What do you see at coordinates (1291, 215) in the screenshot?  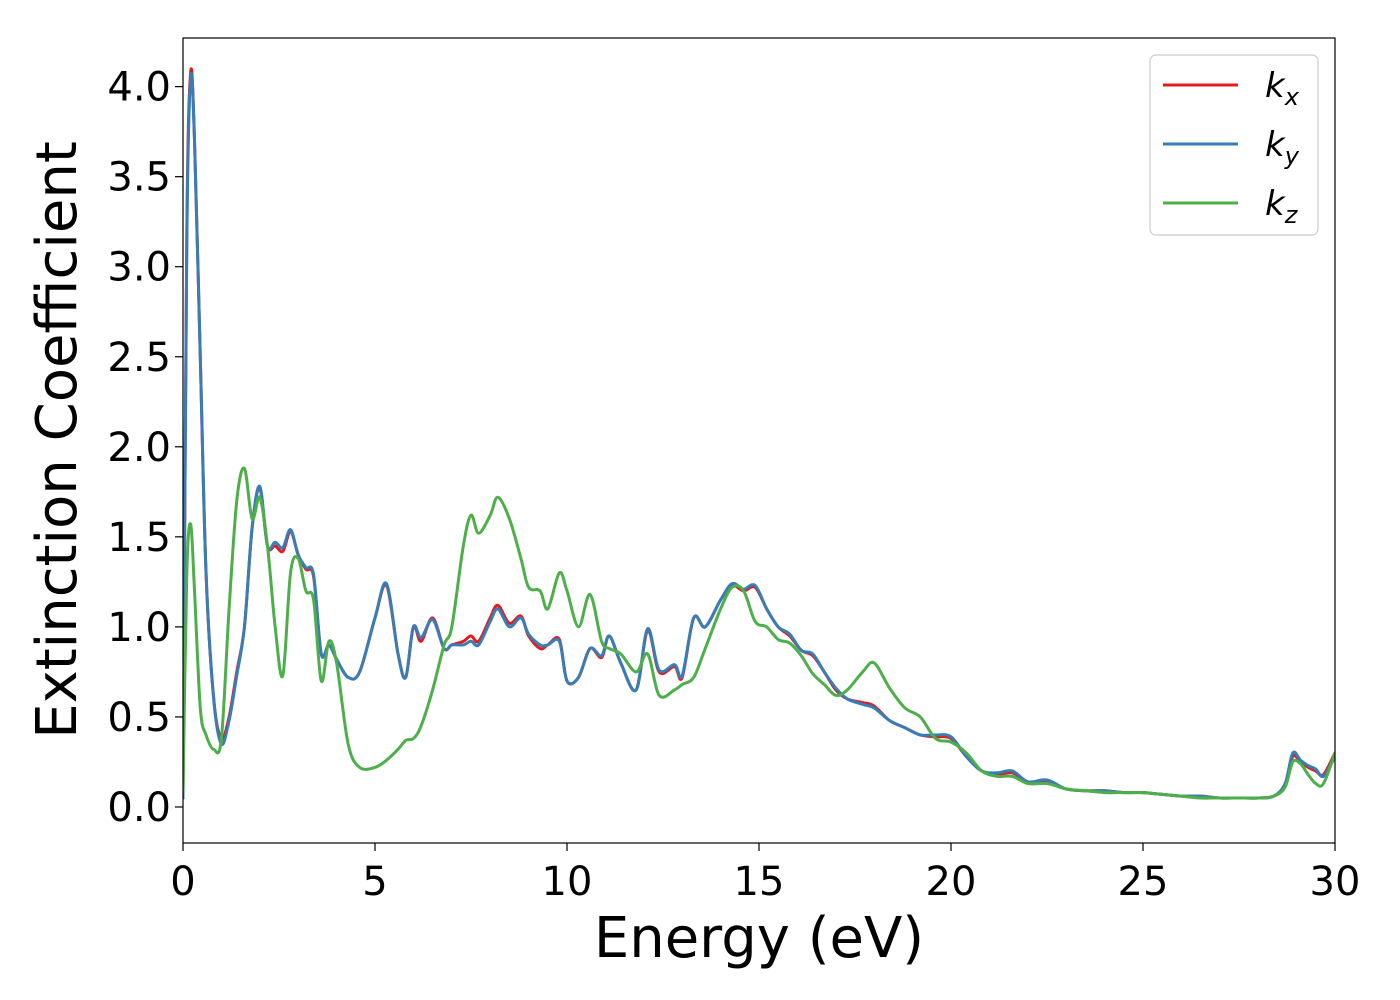 I see `legend-label-subscript: z` at bounding box center [1291, 215].